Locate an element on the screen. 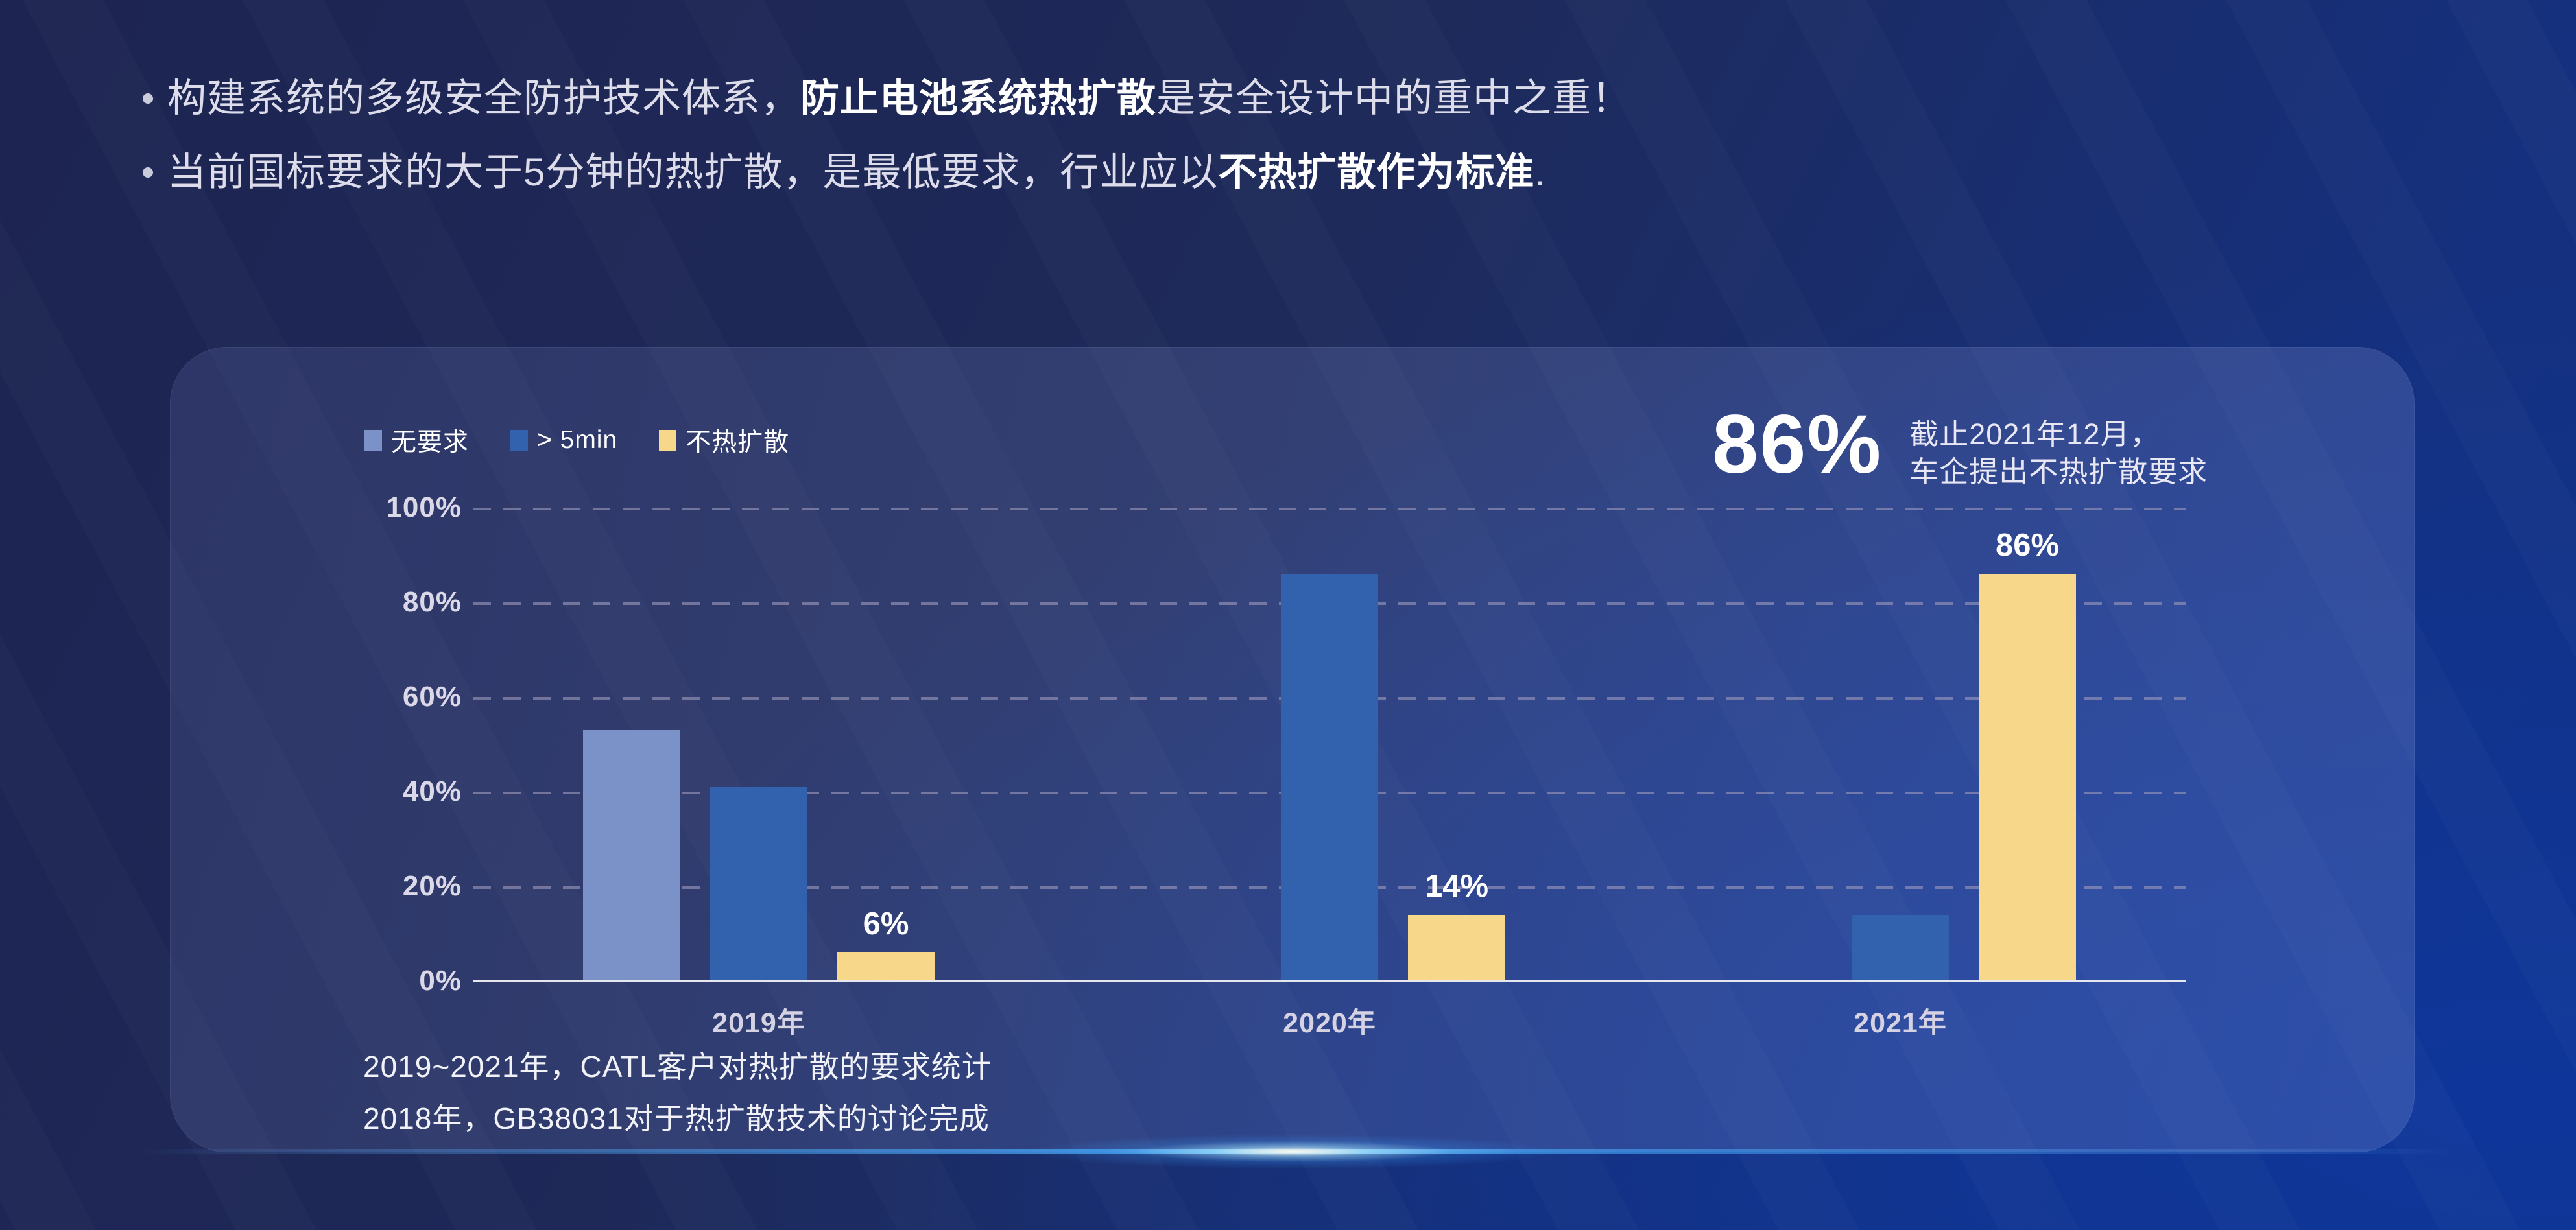 The height and width of the screenshot is (1230, 2576). bar-value-label: 14% is located at coordinates (1456, 886).